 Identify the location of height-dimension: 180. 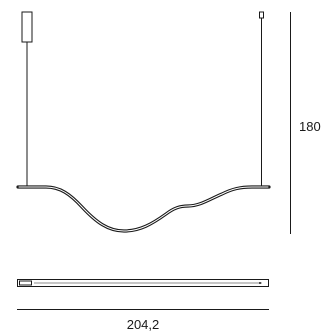
(305, 123).